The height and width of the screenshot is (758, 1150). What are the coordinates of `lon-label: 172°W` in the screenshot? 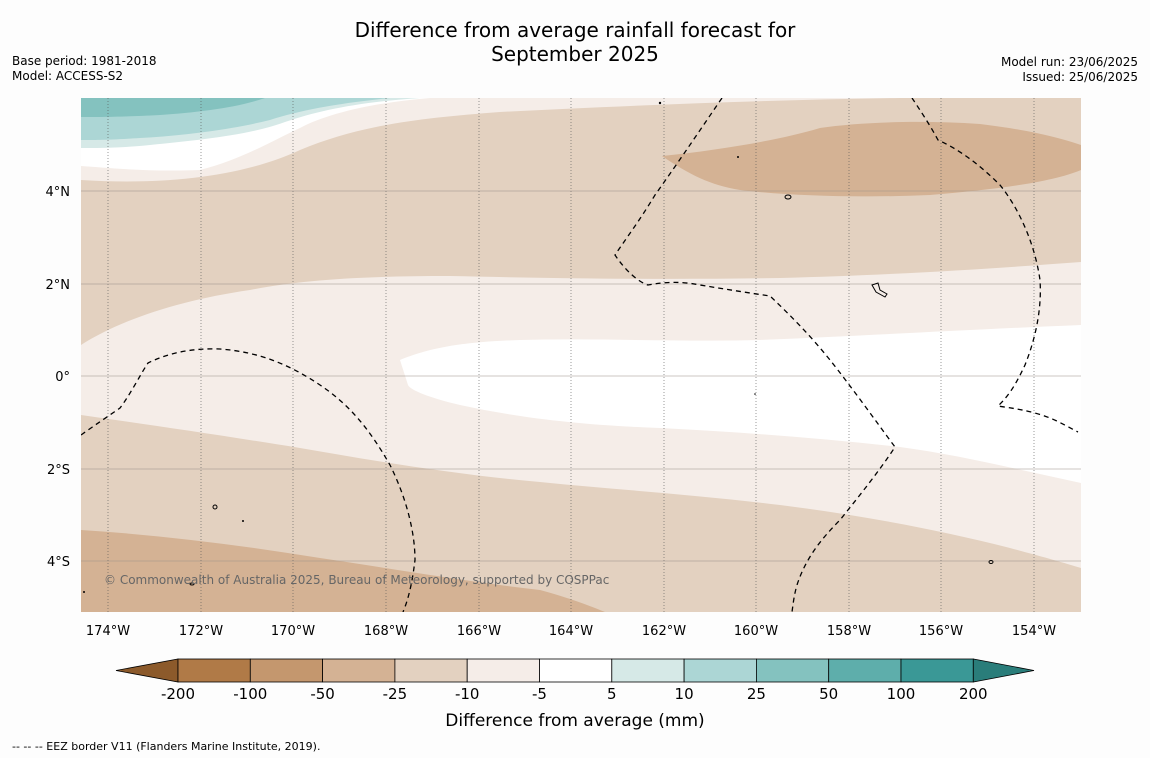 It's located at (201, 631).